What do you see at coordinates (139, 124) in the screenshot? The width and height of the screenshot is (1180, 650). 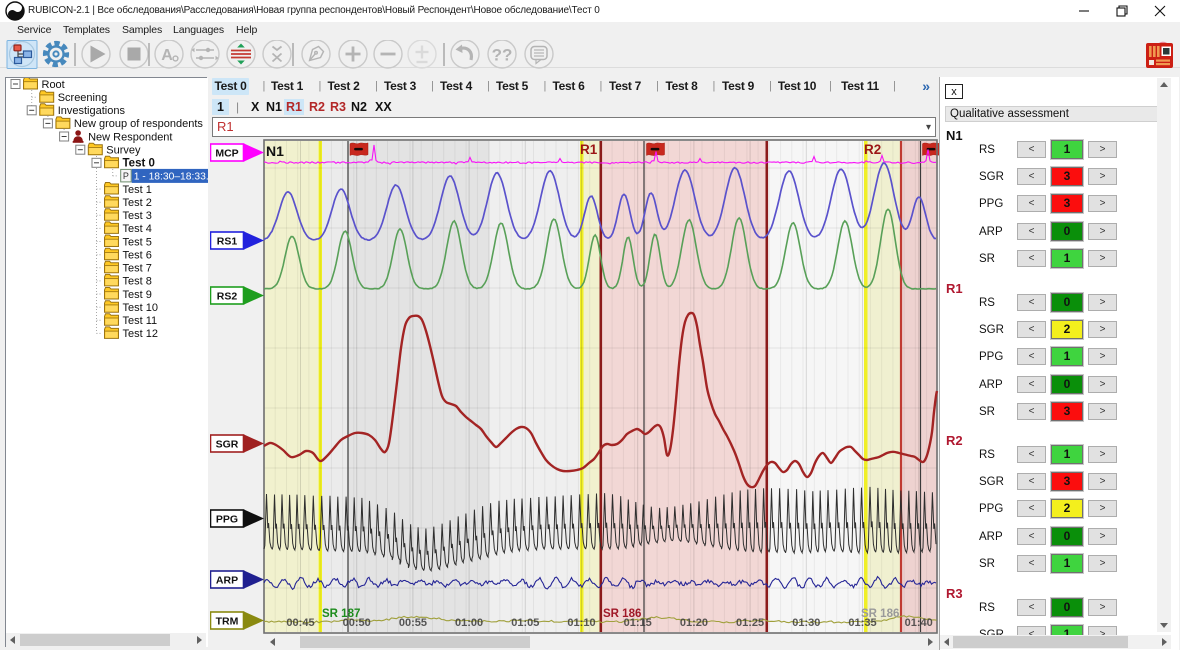 I see `svg-text: New group of respondents` at bounding box center [139, 124].